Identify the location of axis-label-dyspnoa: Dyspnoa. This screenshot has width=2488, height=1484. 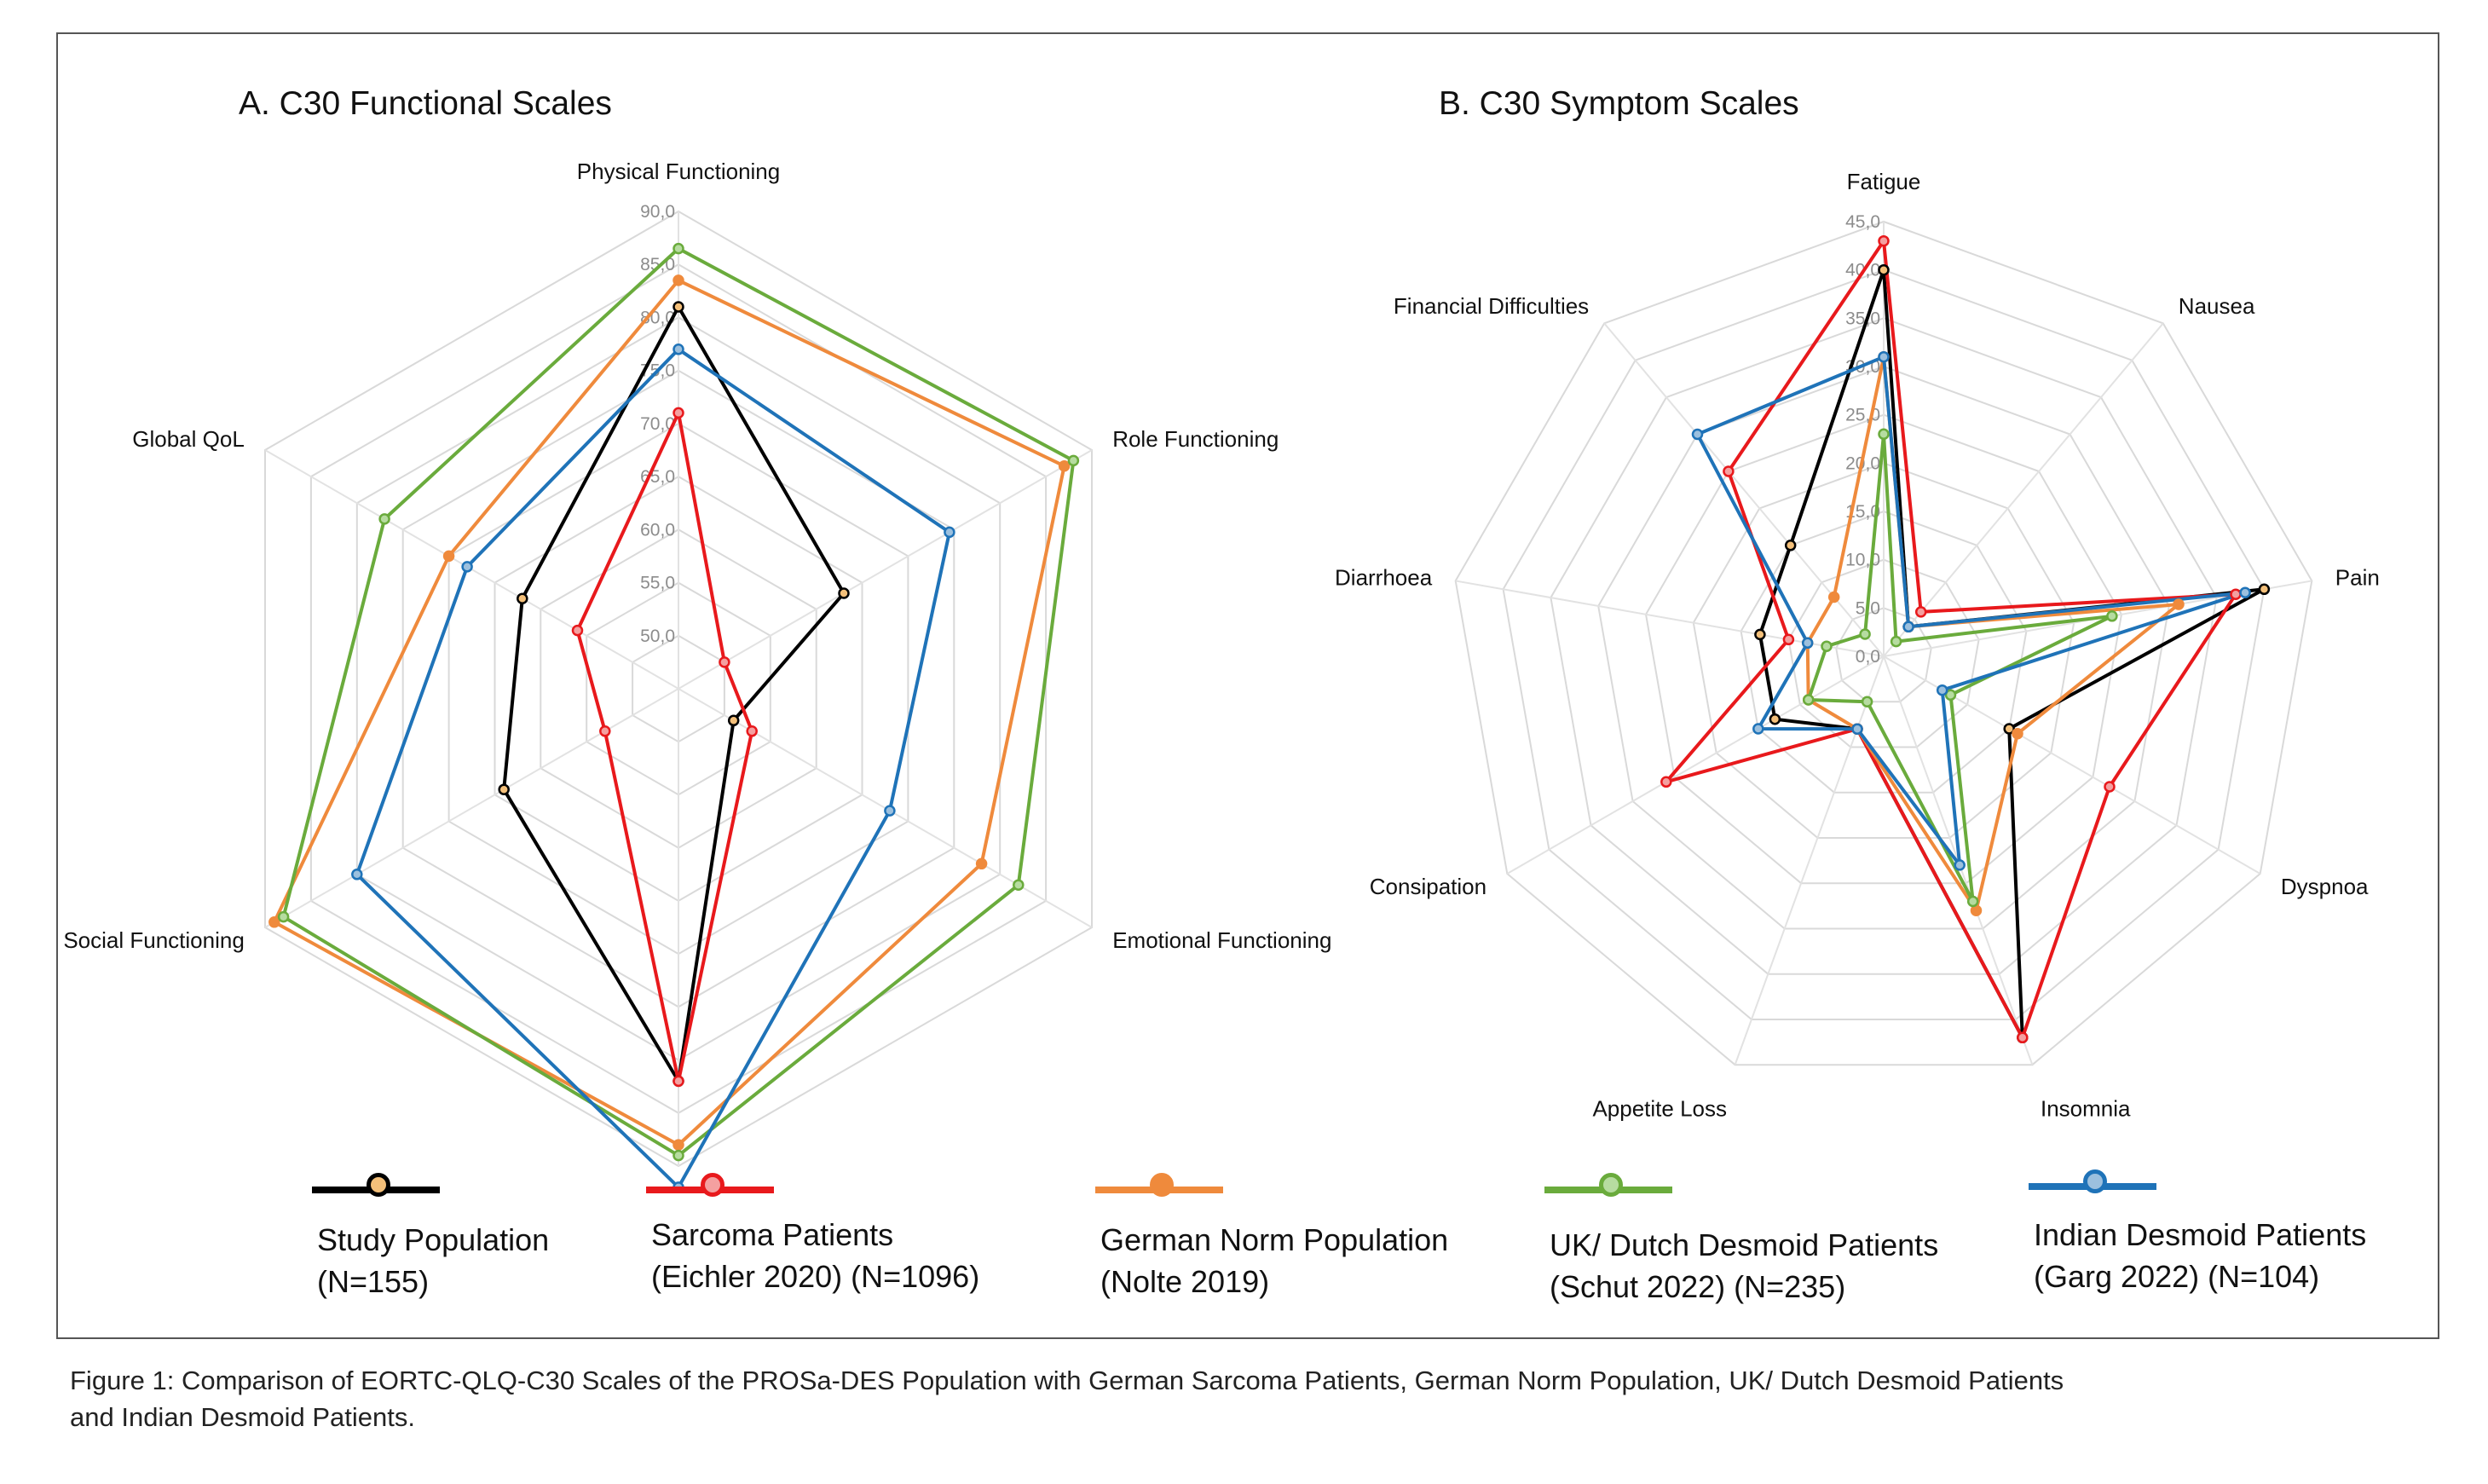
(2325, 886).